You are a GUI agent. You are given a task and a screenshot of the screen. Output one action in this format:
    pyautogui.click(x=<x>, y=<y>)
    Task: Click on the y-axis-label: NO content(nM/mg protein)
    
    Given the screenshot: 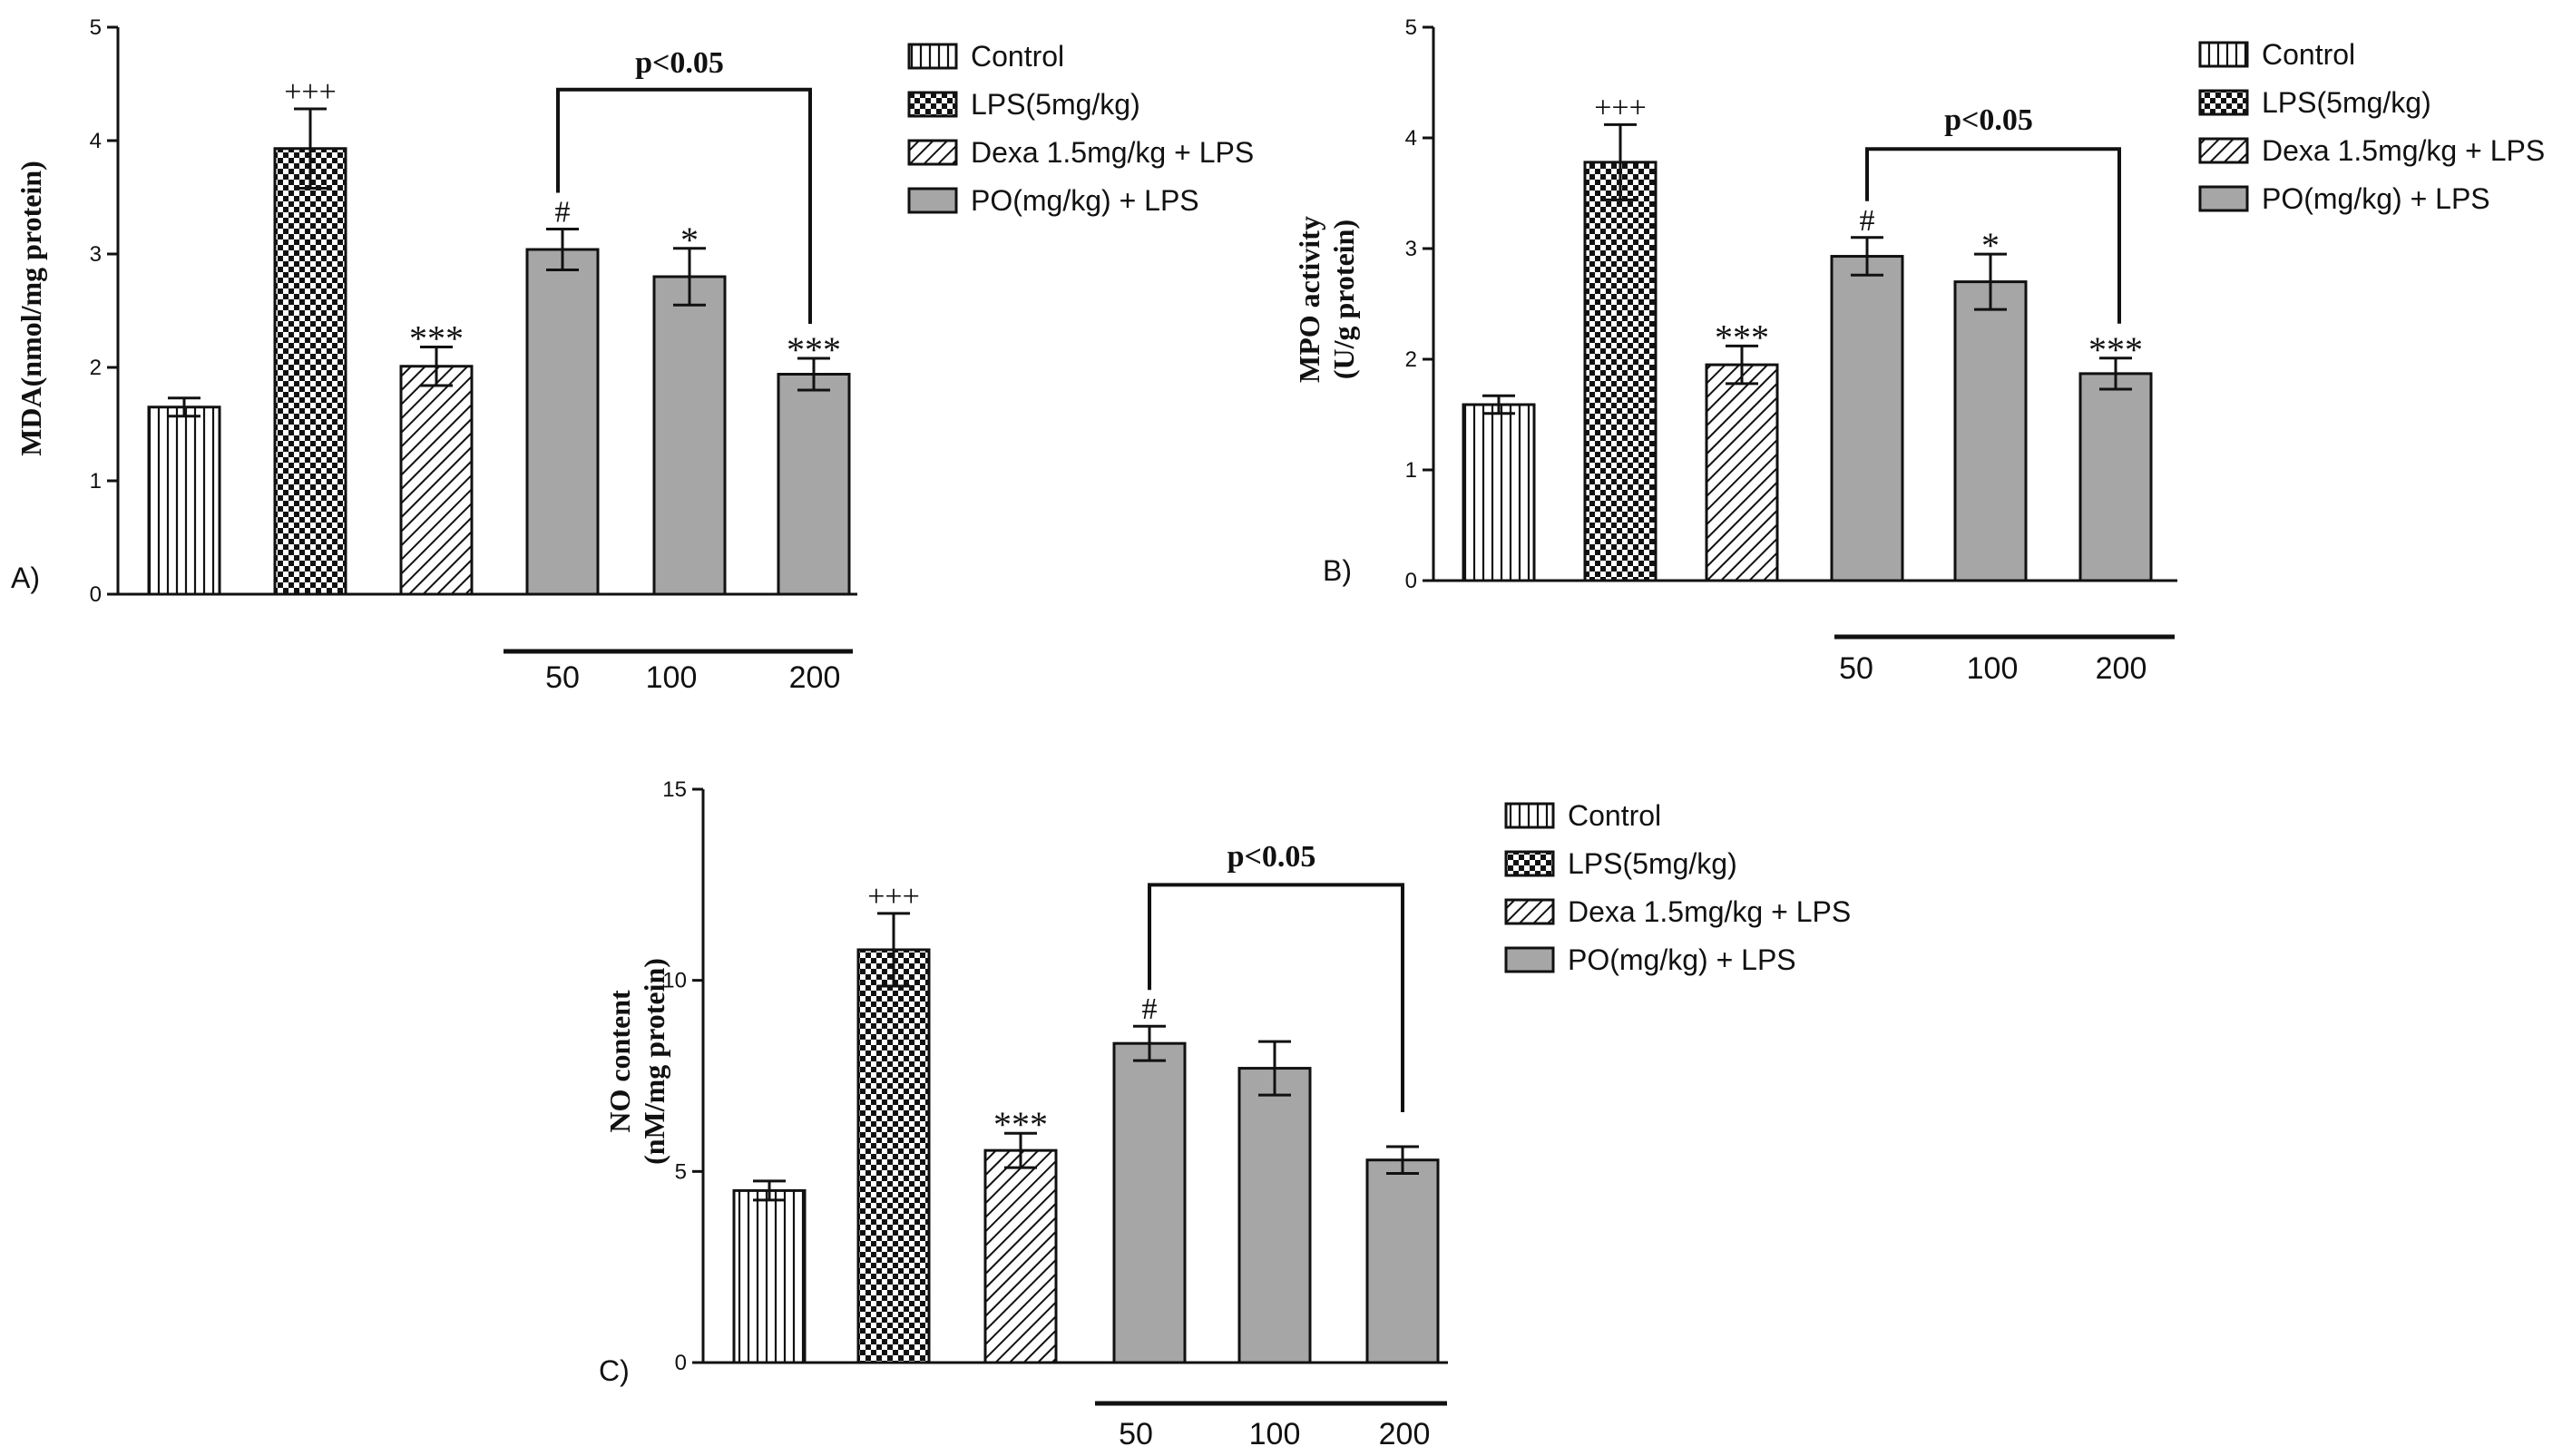 What is the action you would take?
    pyautogui.click(x=636, y=1062)
    